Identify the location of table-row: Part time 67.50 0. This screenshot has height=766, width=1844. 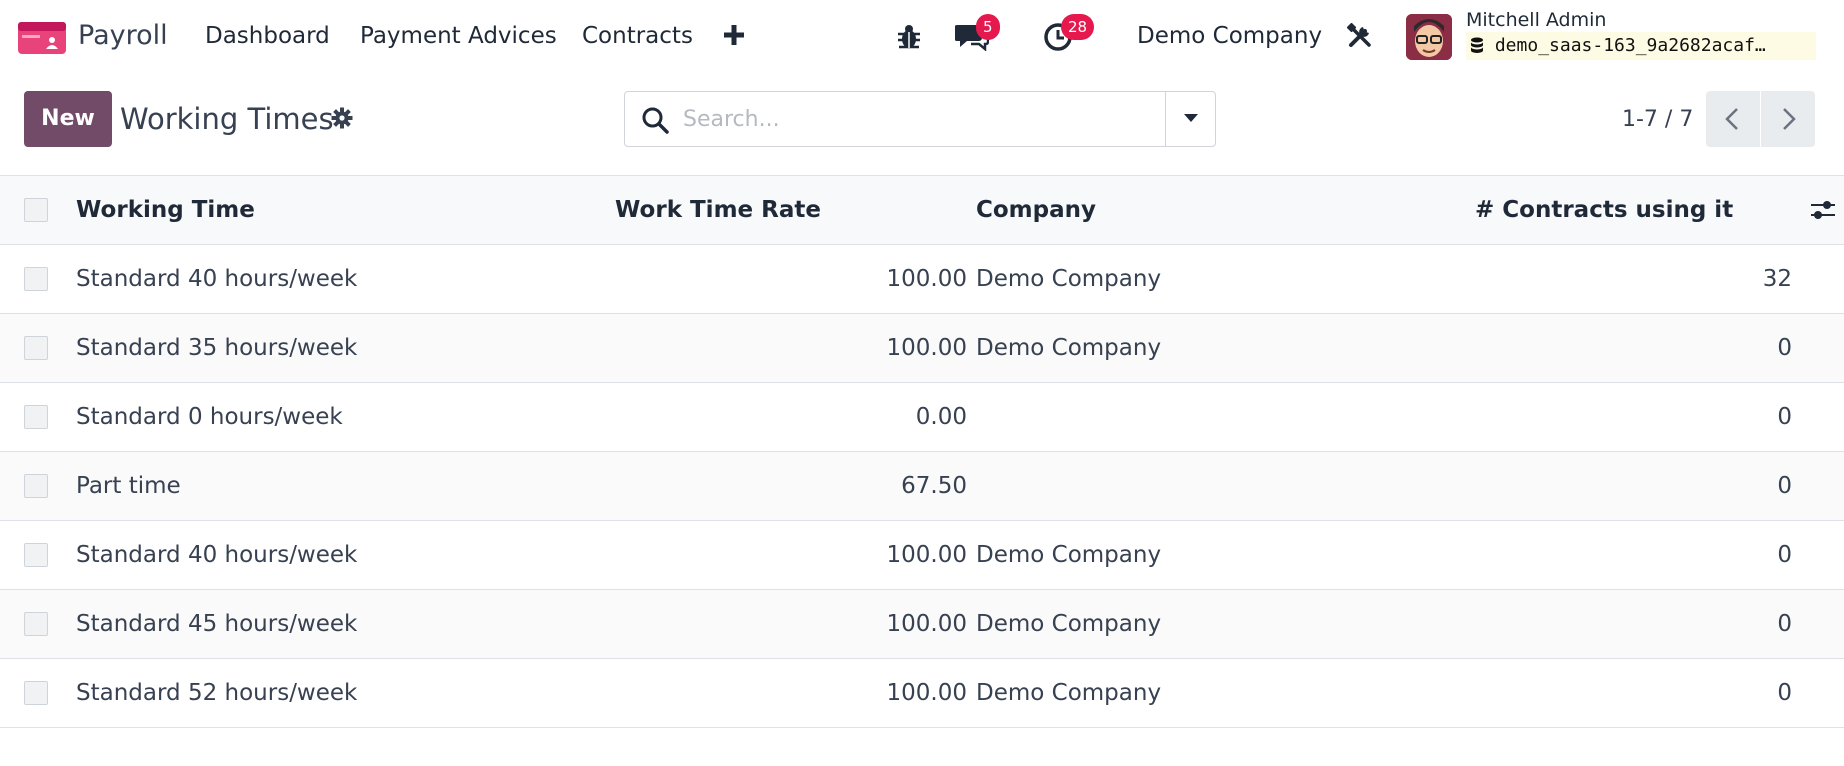
(922, 486).